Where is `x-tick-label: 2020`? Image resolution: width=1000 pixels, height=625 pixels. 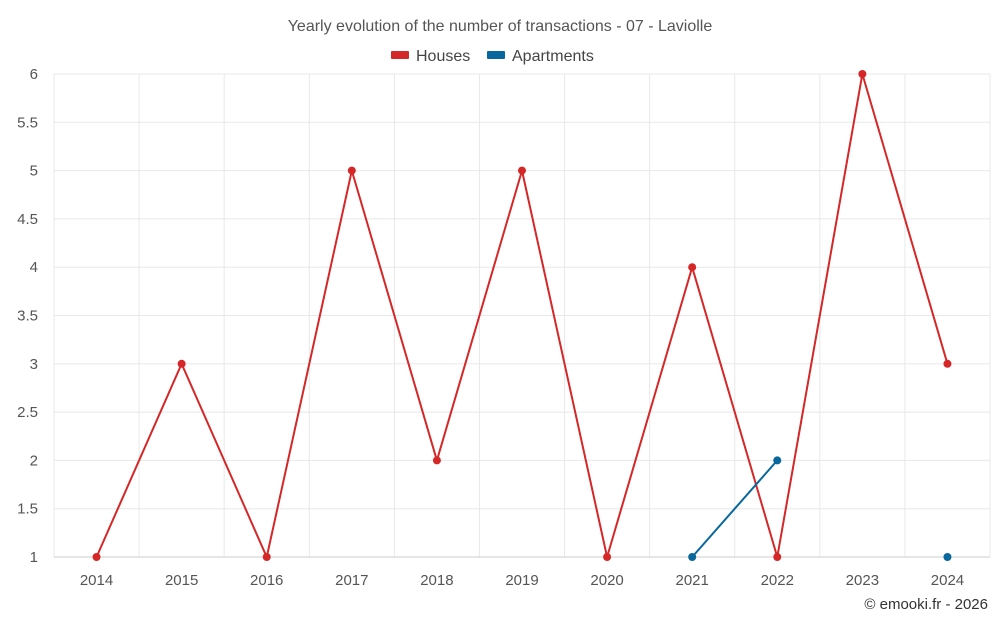
x-tick-label: 2020 is located at coordinates (606, 580).